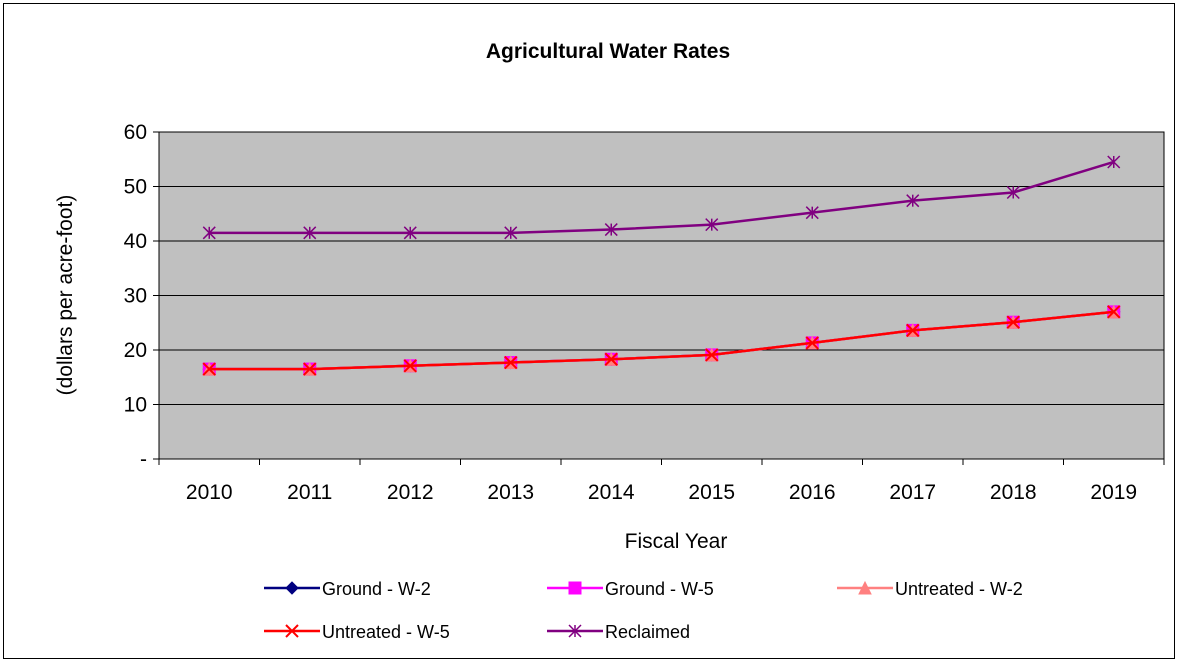 This screenshot has height=664, width=1180. What do you see at coordinates (65, 295) in the screenshot?
I see `y-axis-label: (dollars per acre-foot)` at bounding box center [65, 295].